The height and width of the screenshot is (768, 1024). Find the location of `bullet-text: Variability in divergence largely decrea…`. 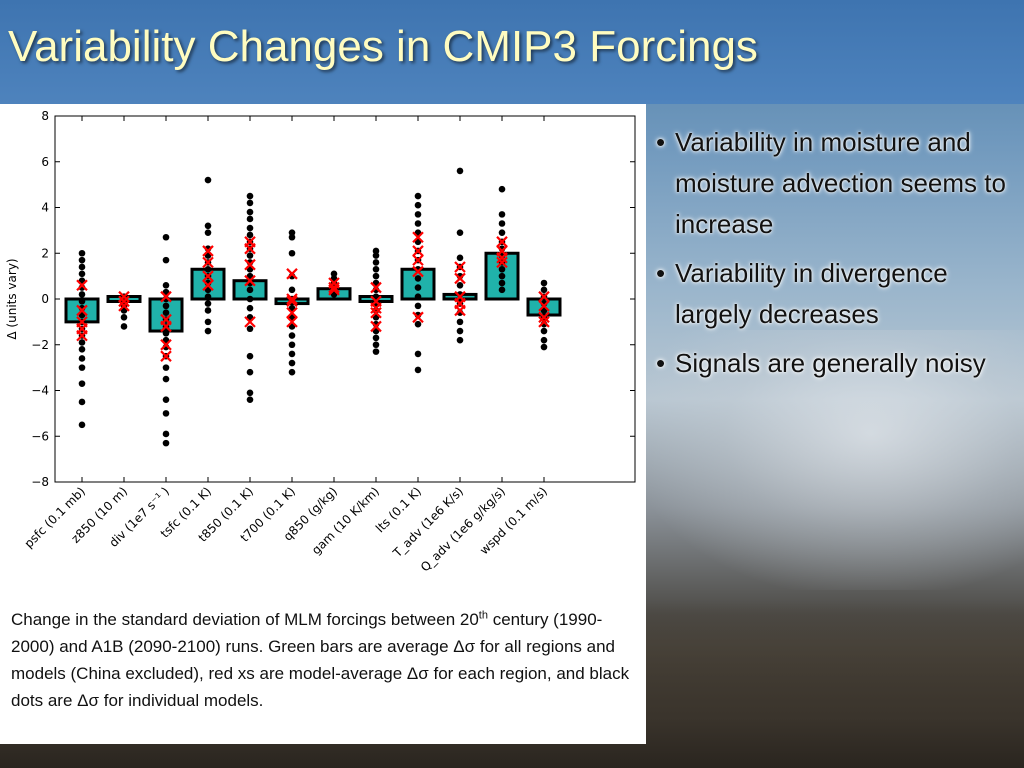

bullet-text: Variability in divergence largely decrea… is located at coordinates (811, 293).